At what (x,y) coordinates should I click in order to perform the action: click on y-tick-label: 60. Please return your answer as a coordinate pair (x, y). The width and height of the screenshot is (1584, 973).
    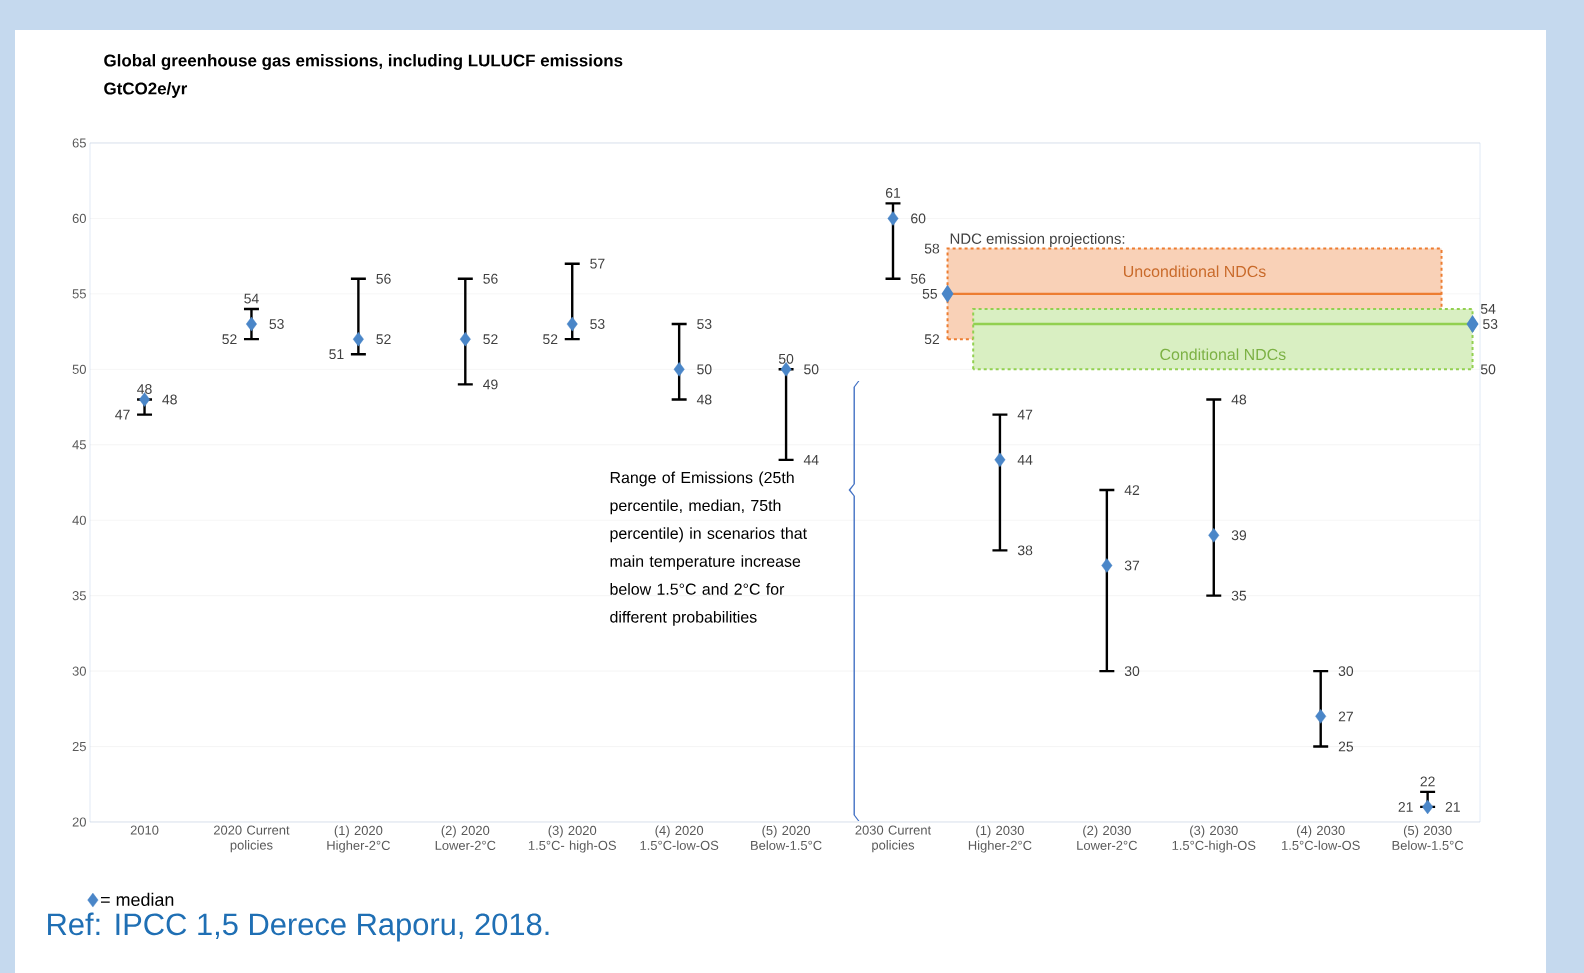
    Looking at the image, I should click on (79, 218).